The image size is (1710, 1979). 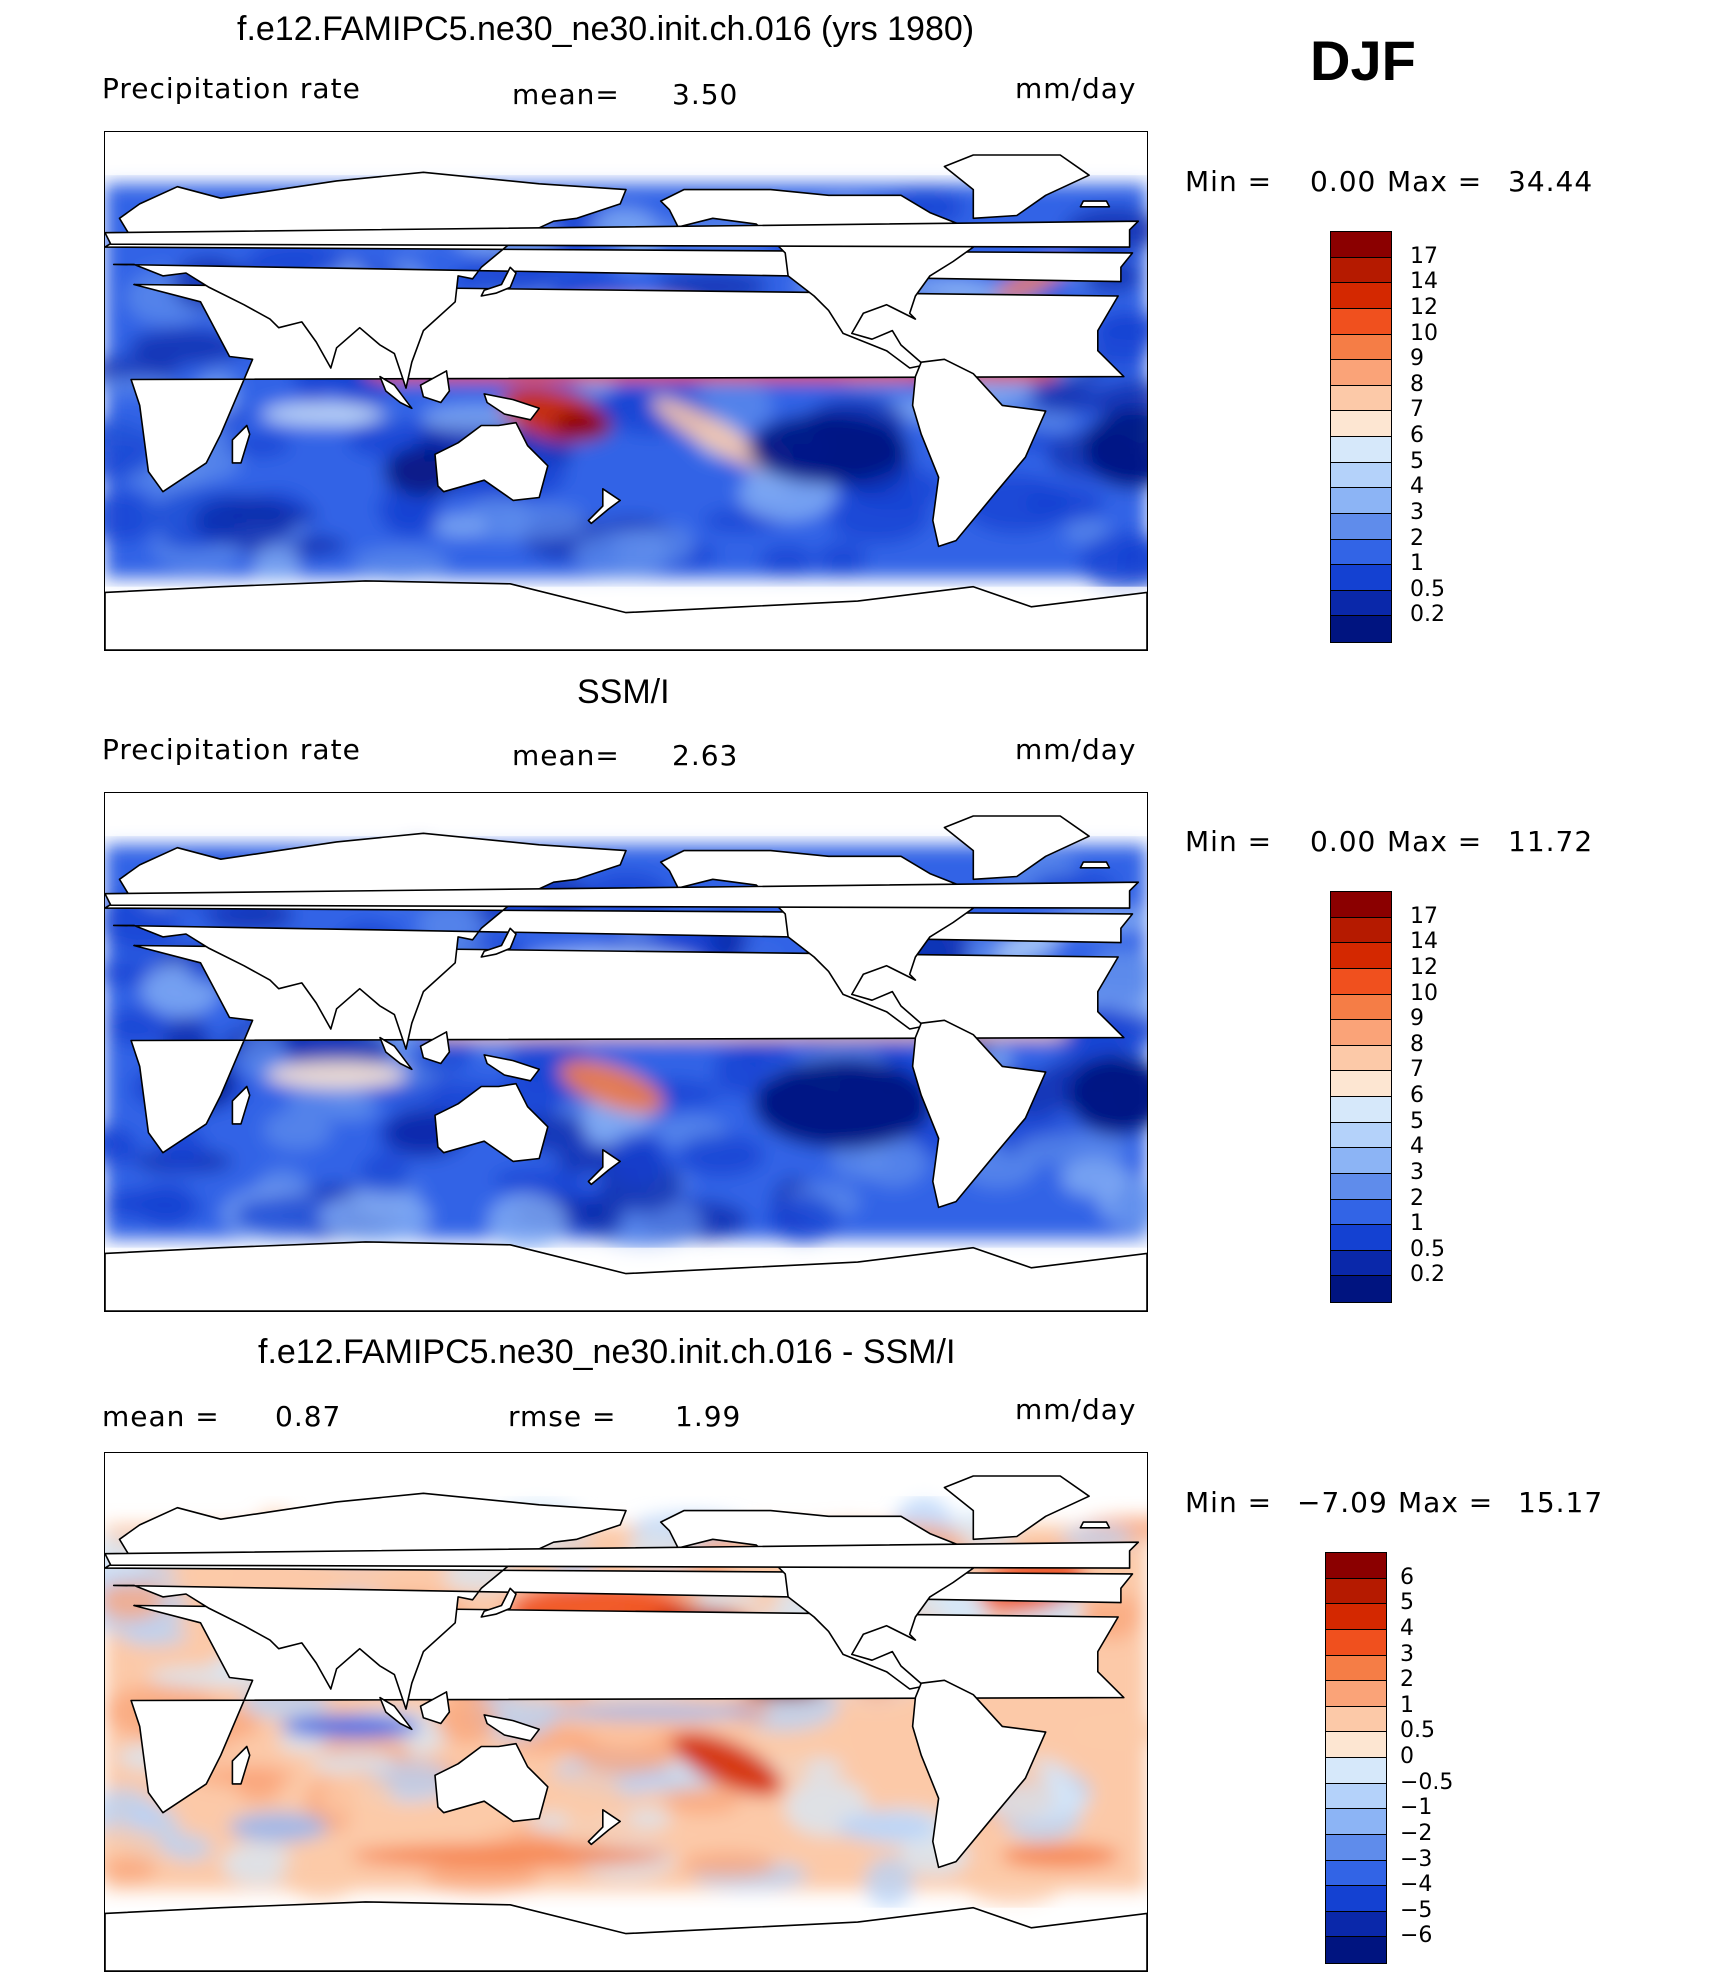 What do you see at coordinates (1417, 1172) in the screenshot?
I see `colorbar-tick-label: 3` at bounding box center [1417, 1172].